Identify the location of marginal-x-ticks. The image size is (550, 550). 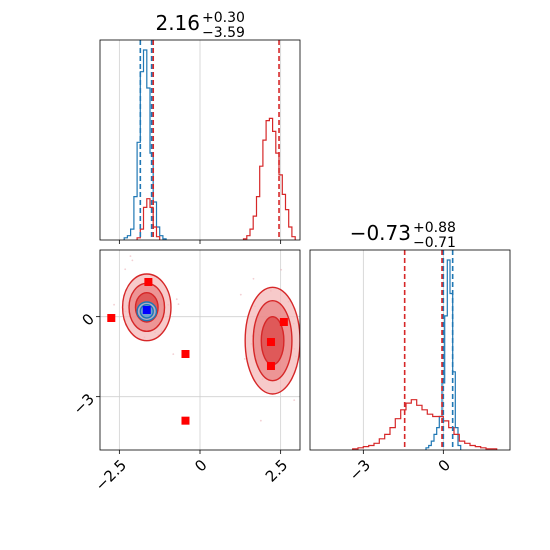
(200, 242).